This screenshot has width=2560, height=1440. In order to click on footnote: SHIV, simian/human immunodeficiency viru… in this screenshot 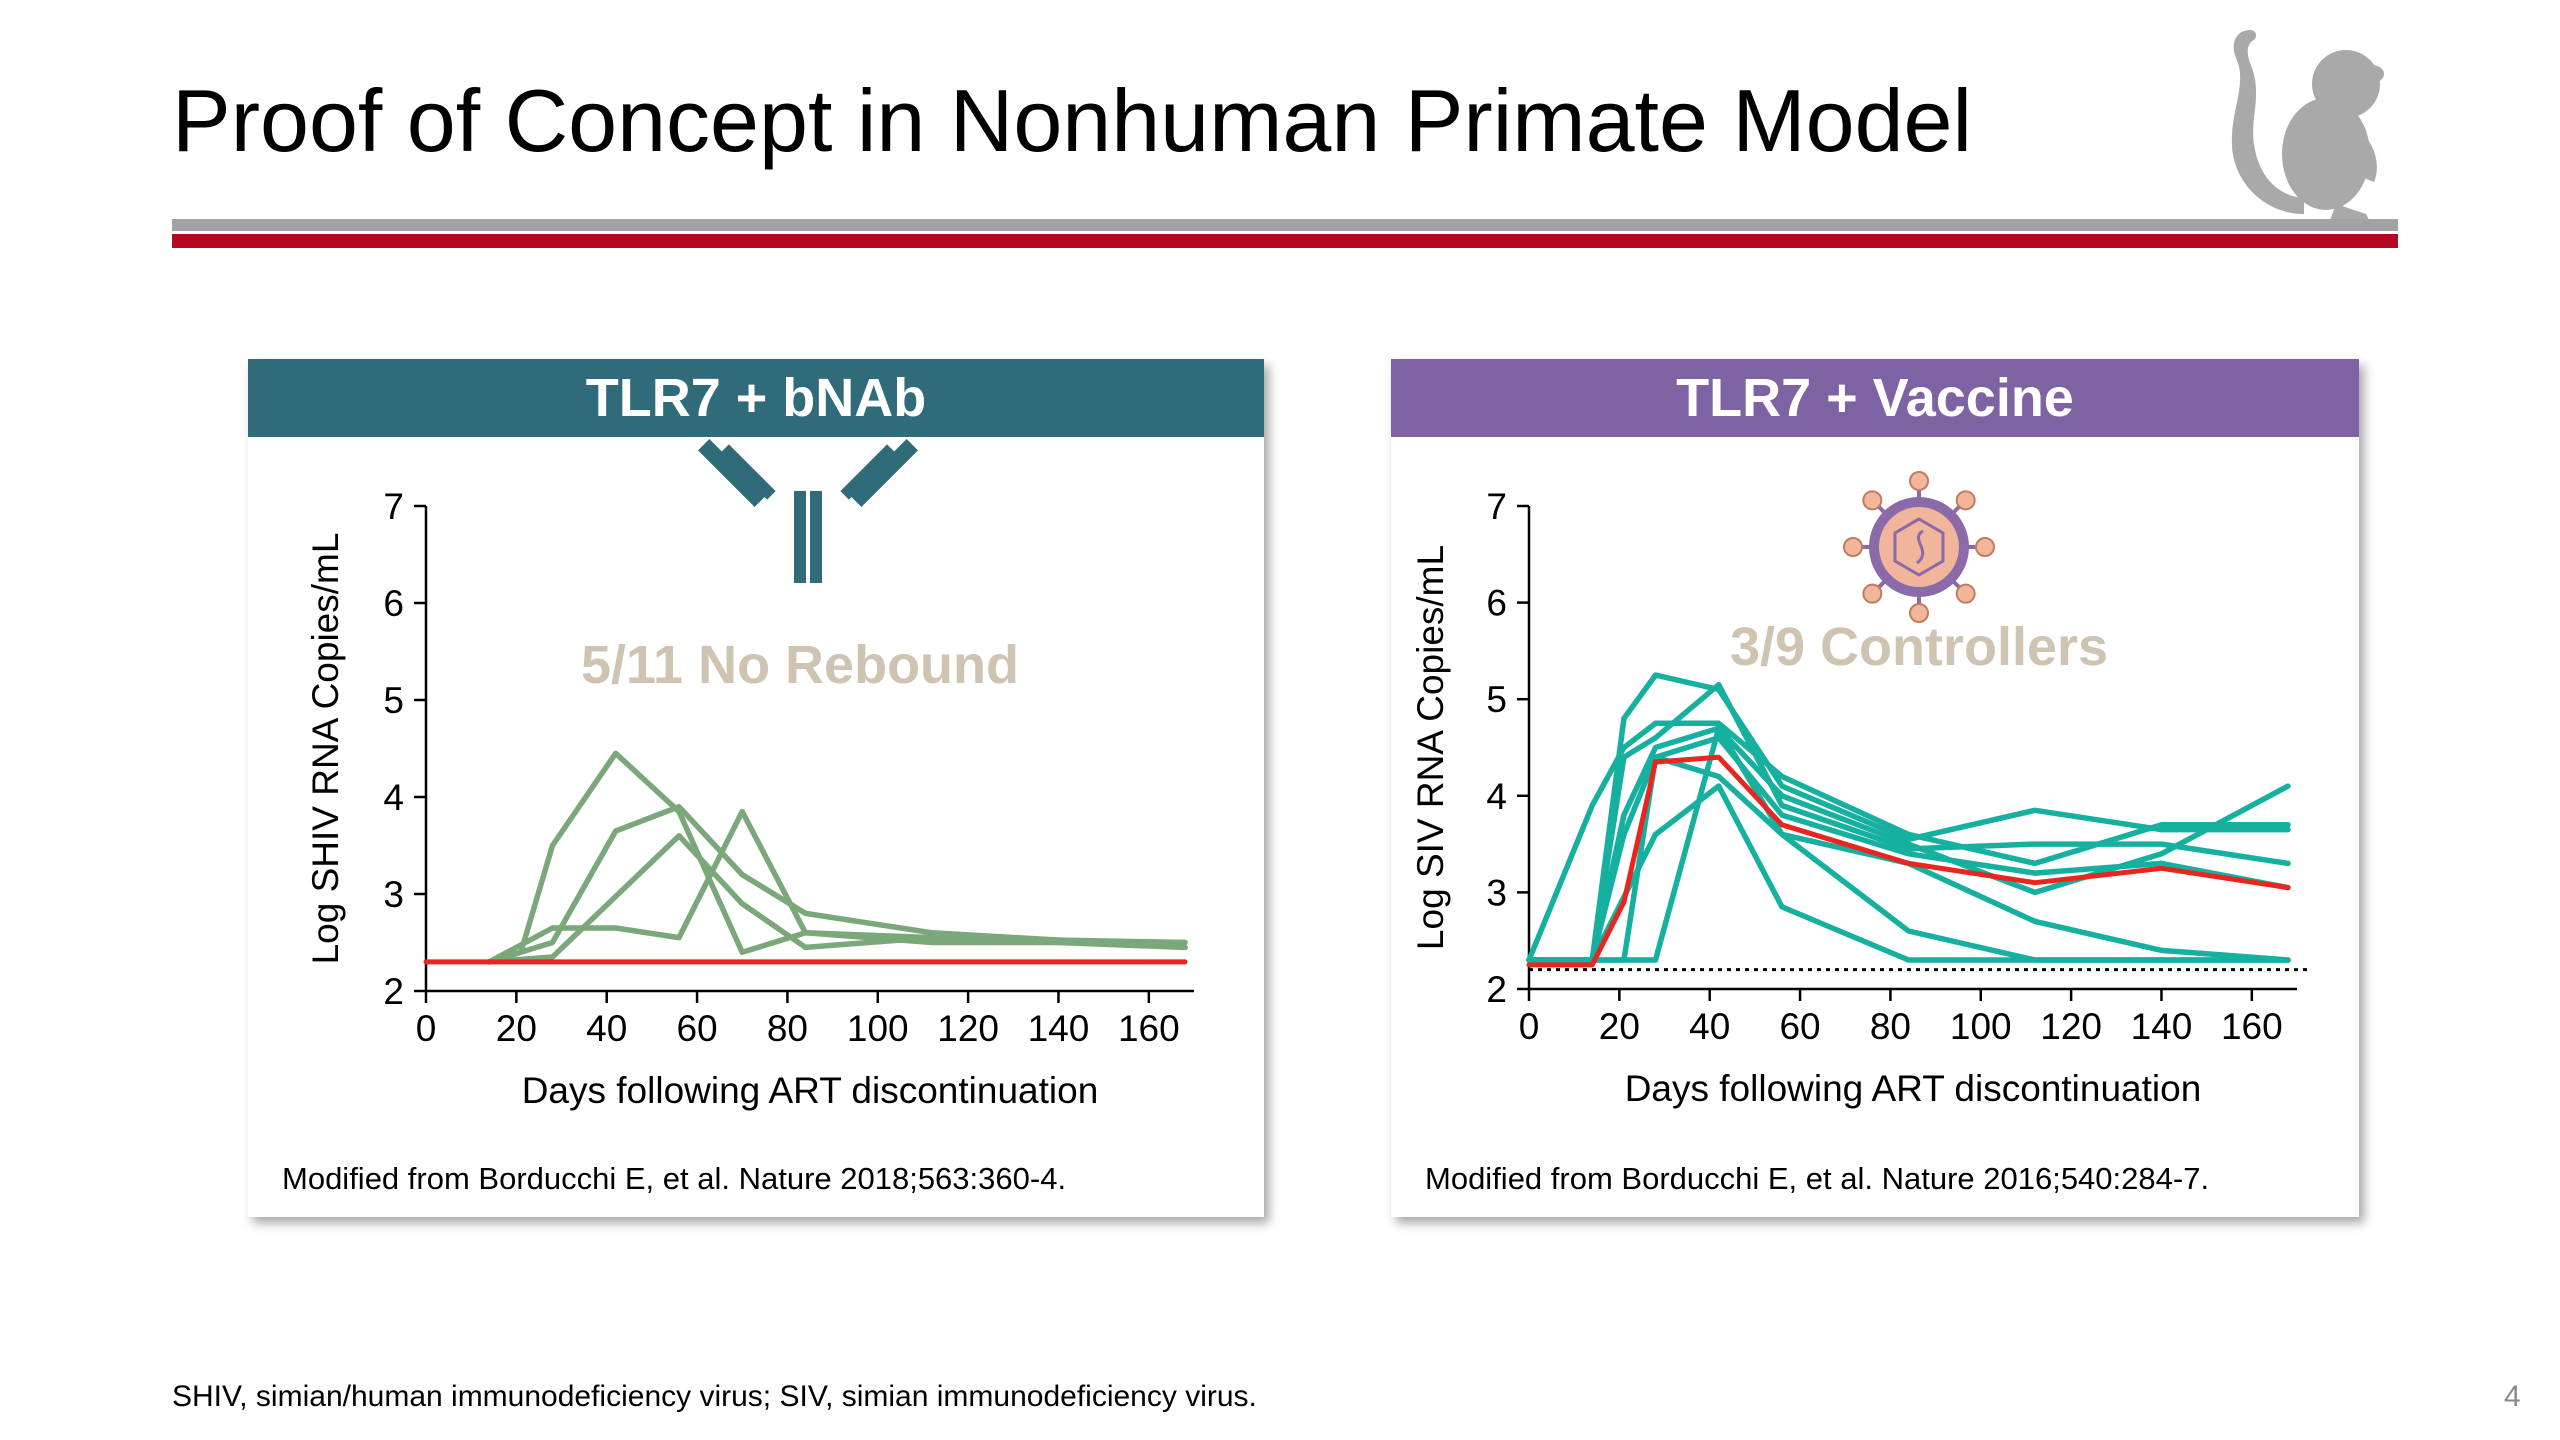, I will do `click(714, 1396)`.